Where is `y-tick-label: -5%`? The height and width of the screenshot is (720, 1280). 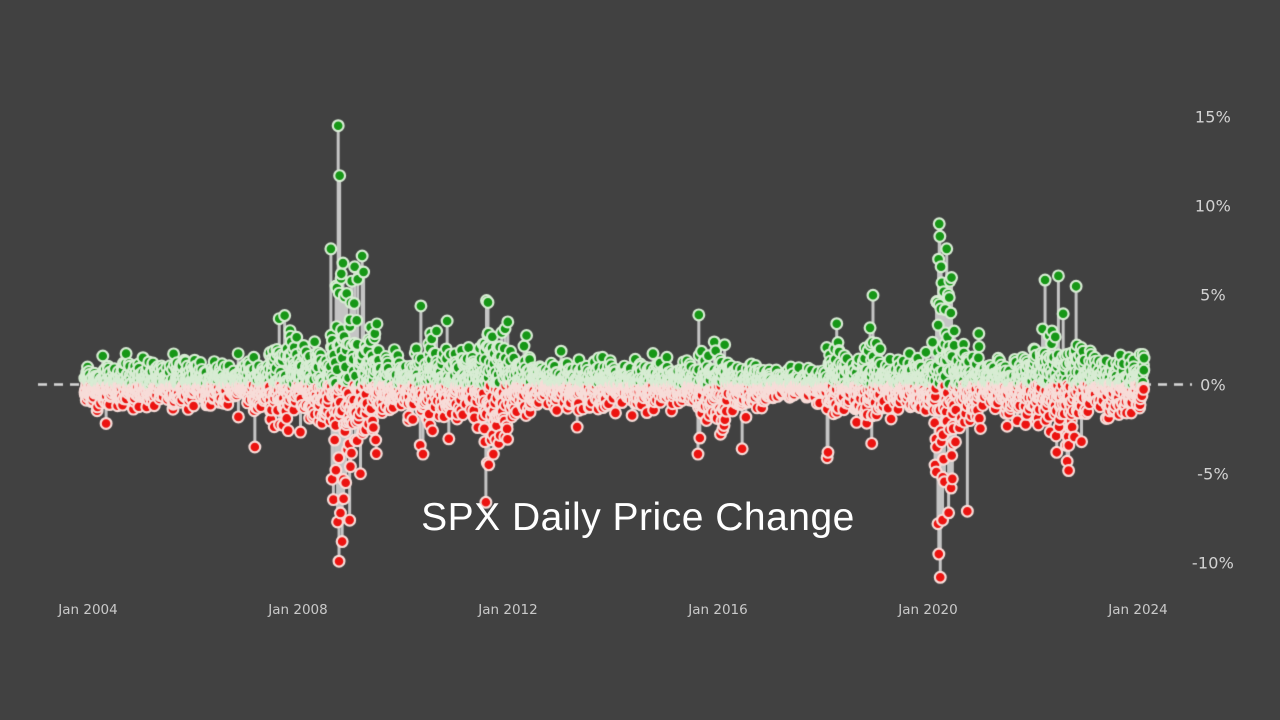 y-tick-label: -5% is located at coordinates (1213, 474).